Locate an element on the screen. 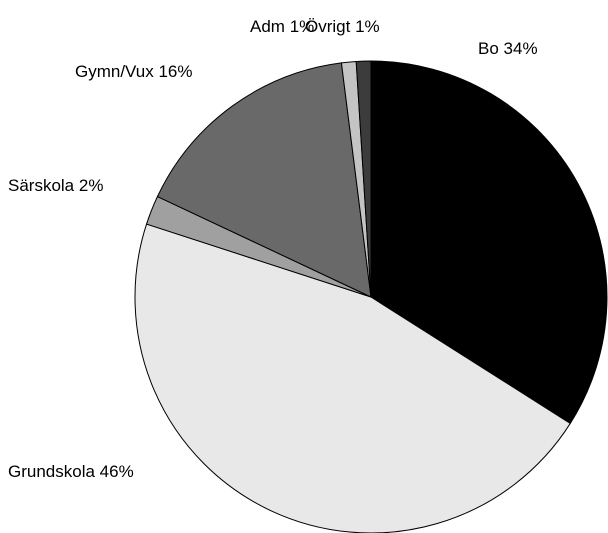  slice-value-label: 46% is located at coordinates (117, 471).